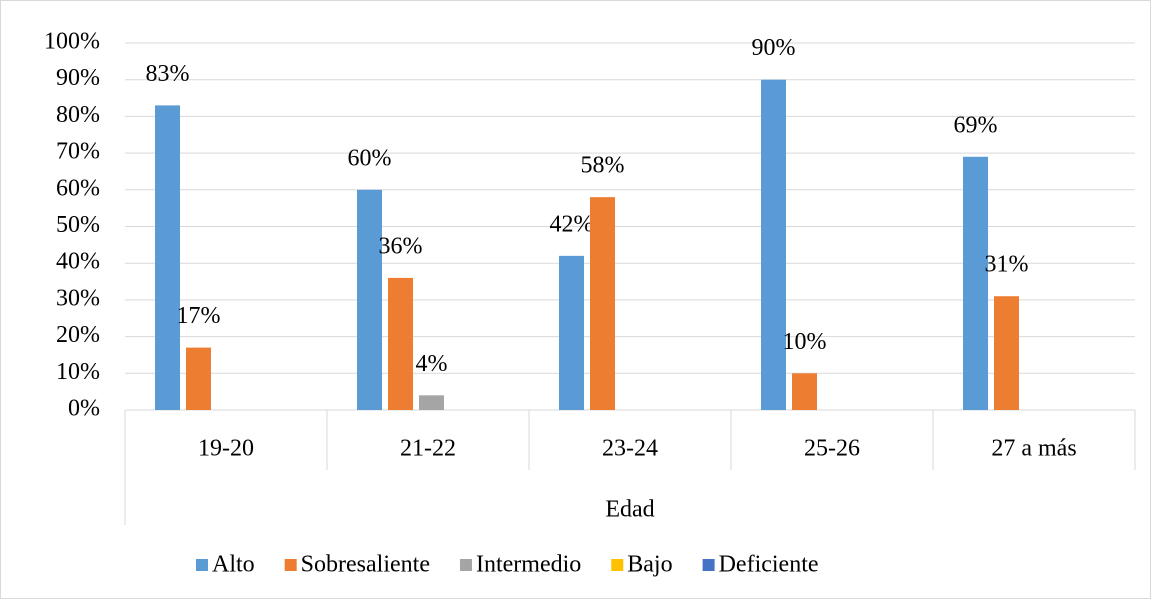 This screenshot has width=1151, height=599. Describe the element at coordinates (649, 565) in the screenshot. I see `legend-label: Bajo` at that location.